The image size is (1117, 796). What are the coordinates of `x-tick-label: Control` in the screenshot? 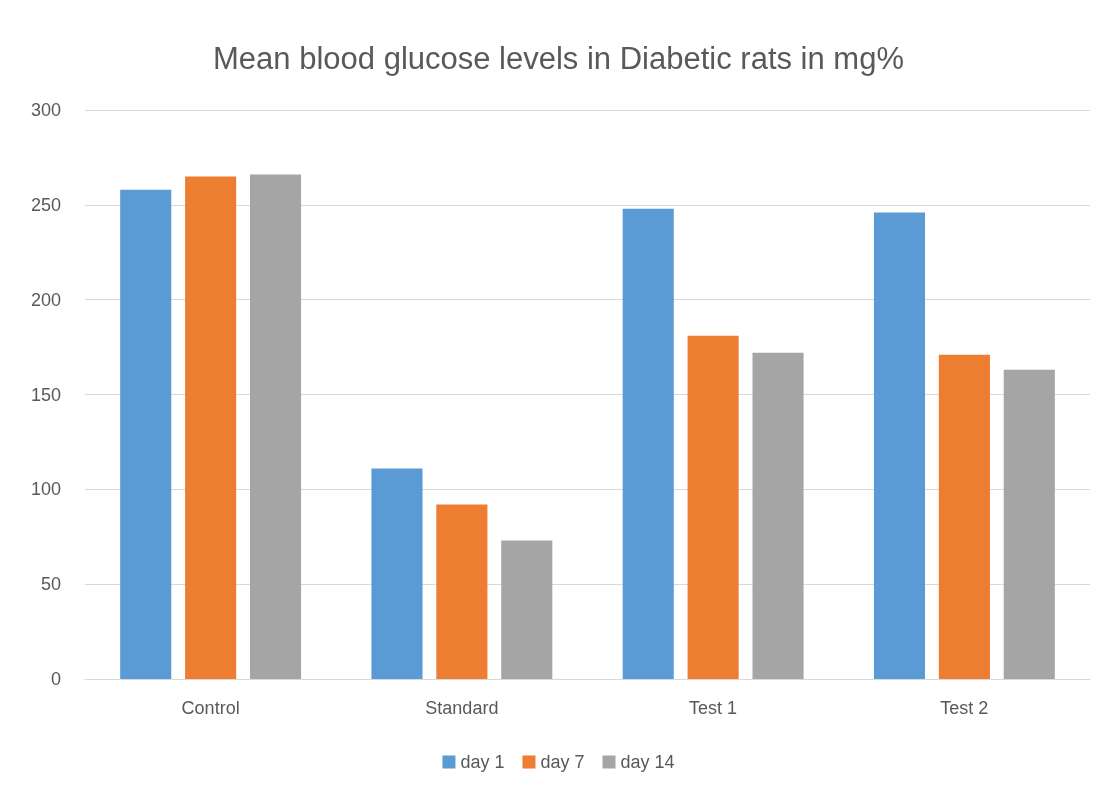 It's located at (210, 708).